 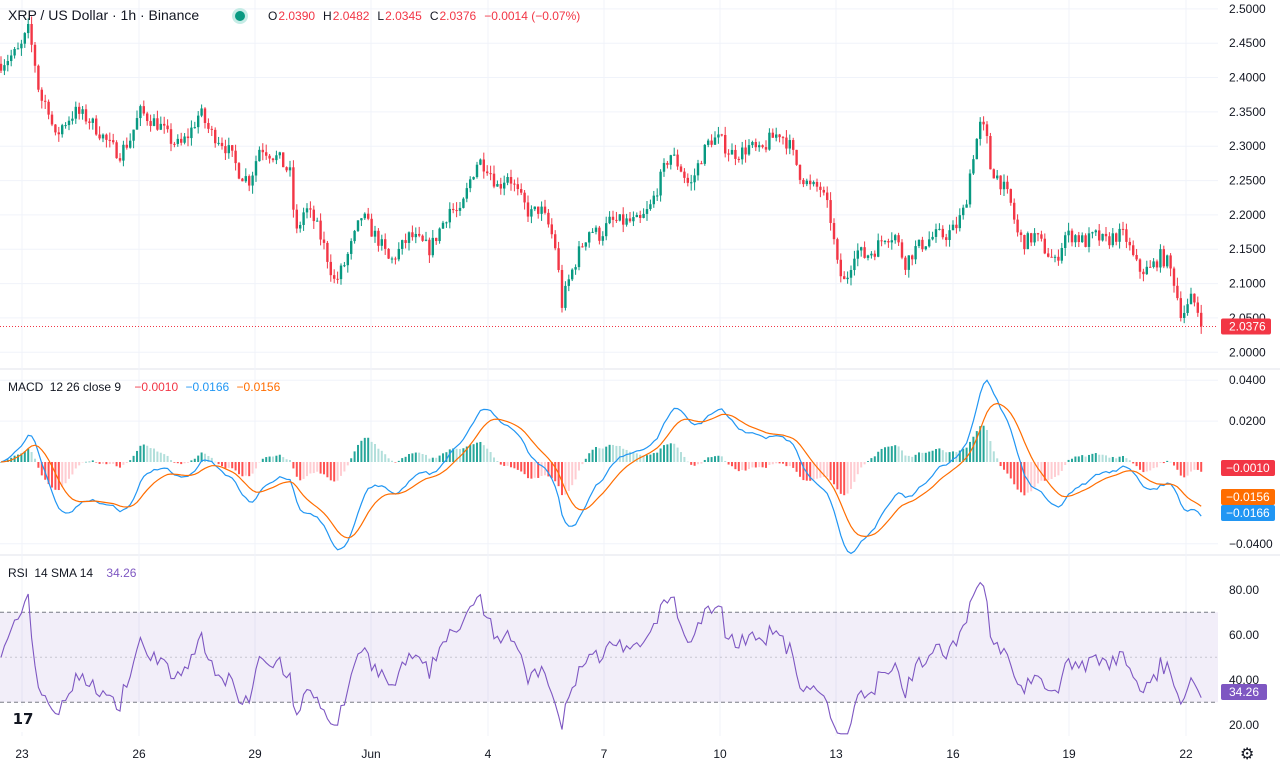 What do you see at coordinates (1247, 9) in the screenshot?
I see `price-tick-label: 2.5000` at bounding box center [1247, 9].